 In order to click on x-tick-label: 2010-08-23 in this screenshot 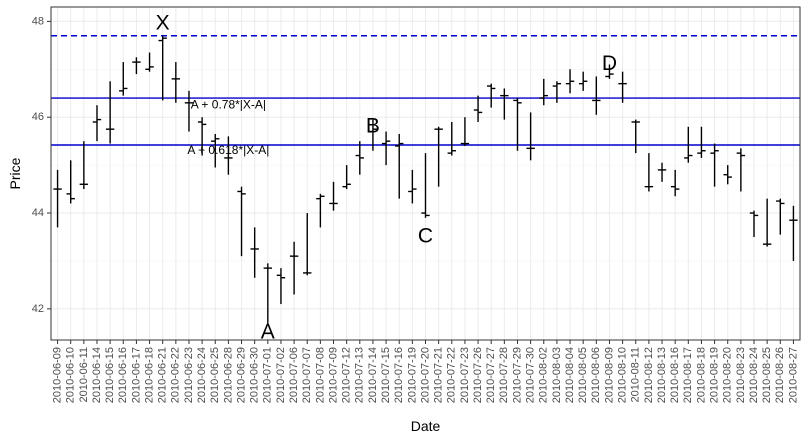, I will do `click(741, 375)`.